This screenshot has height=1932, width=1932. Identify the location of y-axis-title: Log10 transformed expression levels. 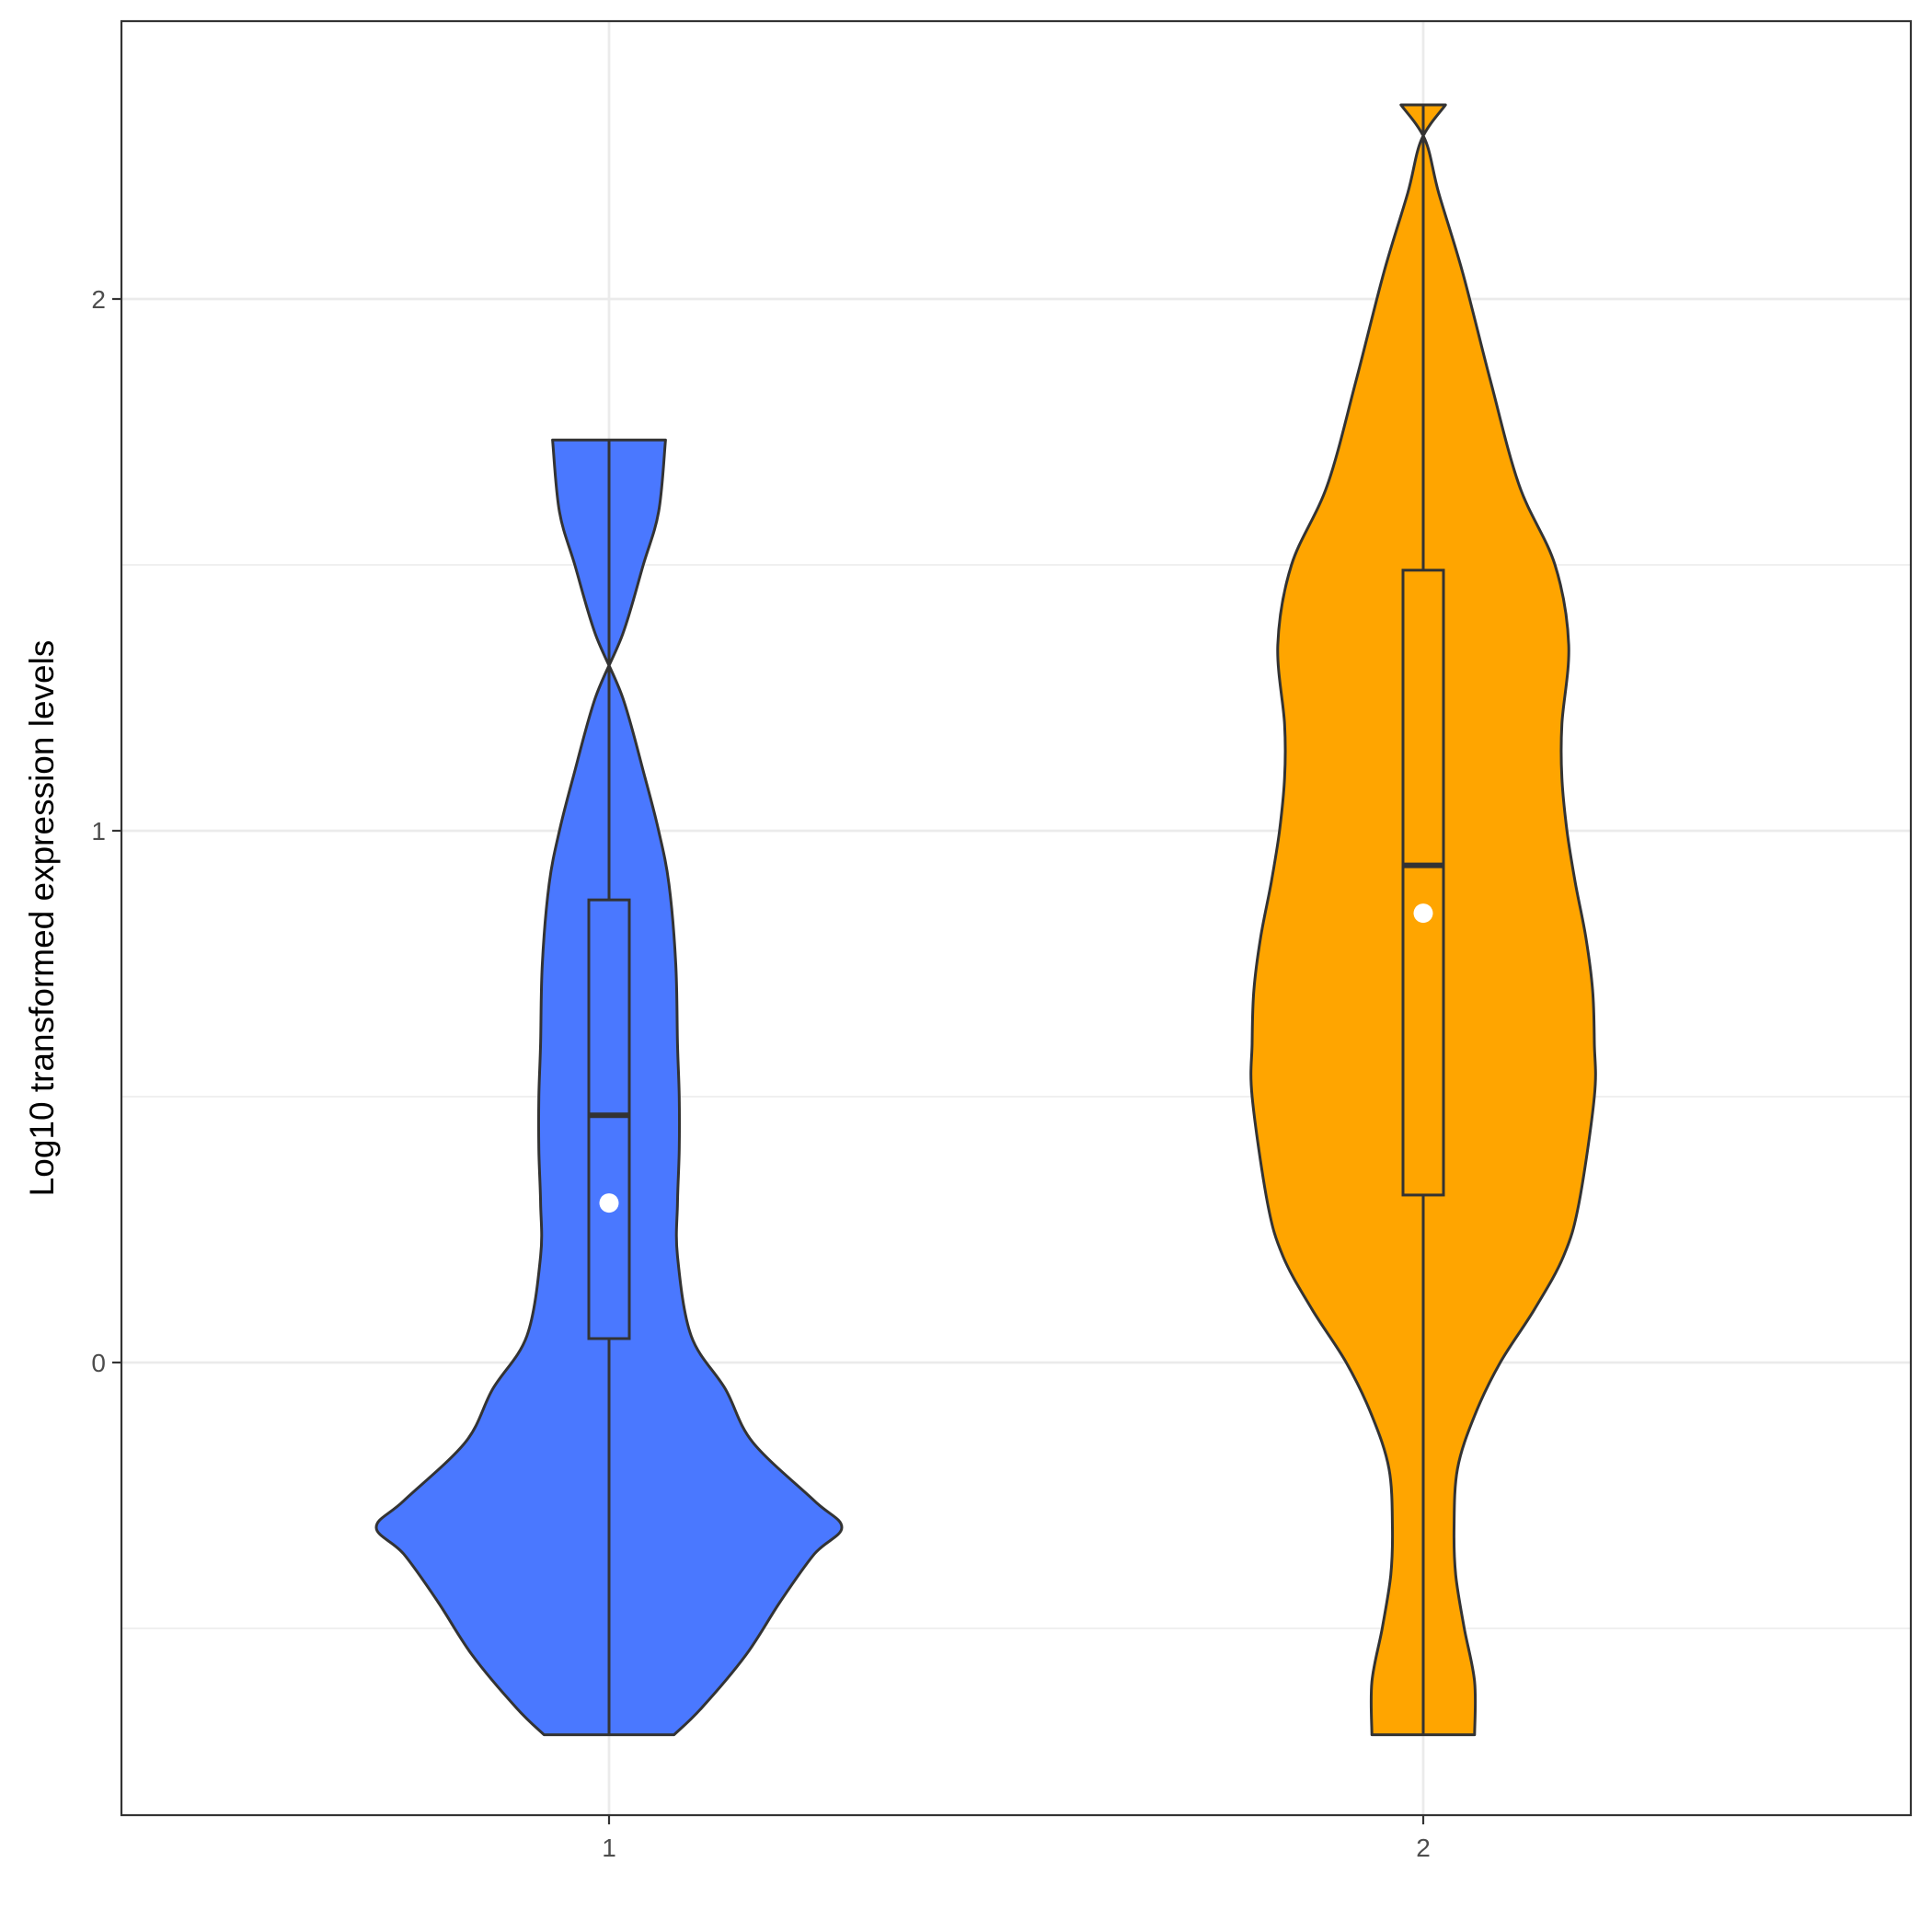
(42, 918).